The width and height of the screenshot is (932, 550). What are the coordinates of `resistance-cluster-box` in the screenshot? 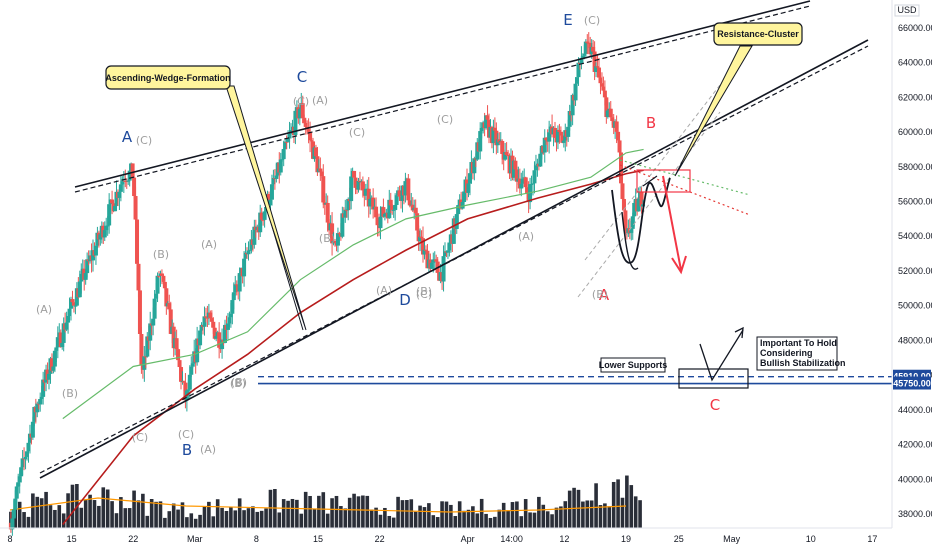 It's located at (663, 181).